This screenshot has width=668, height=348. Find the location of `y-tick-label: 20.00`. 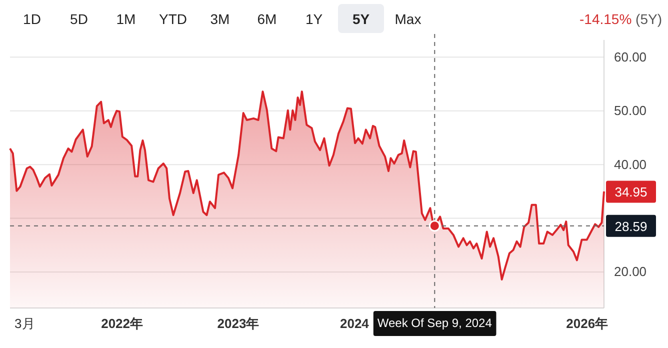

y-tick-label: 20.00 is located at coordinates (630, 272).